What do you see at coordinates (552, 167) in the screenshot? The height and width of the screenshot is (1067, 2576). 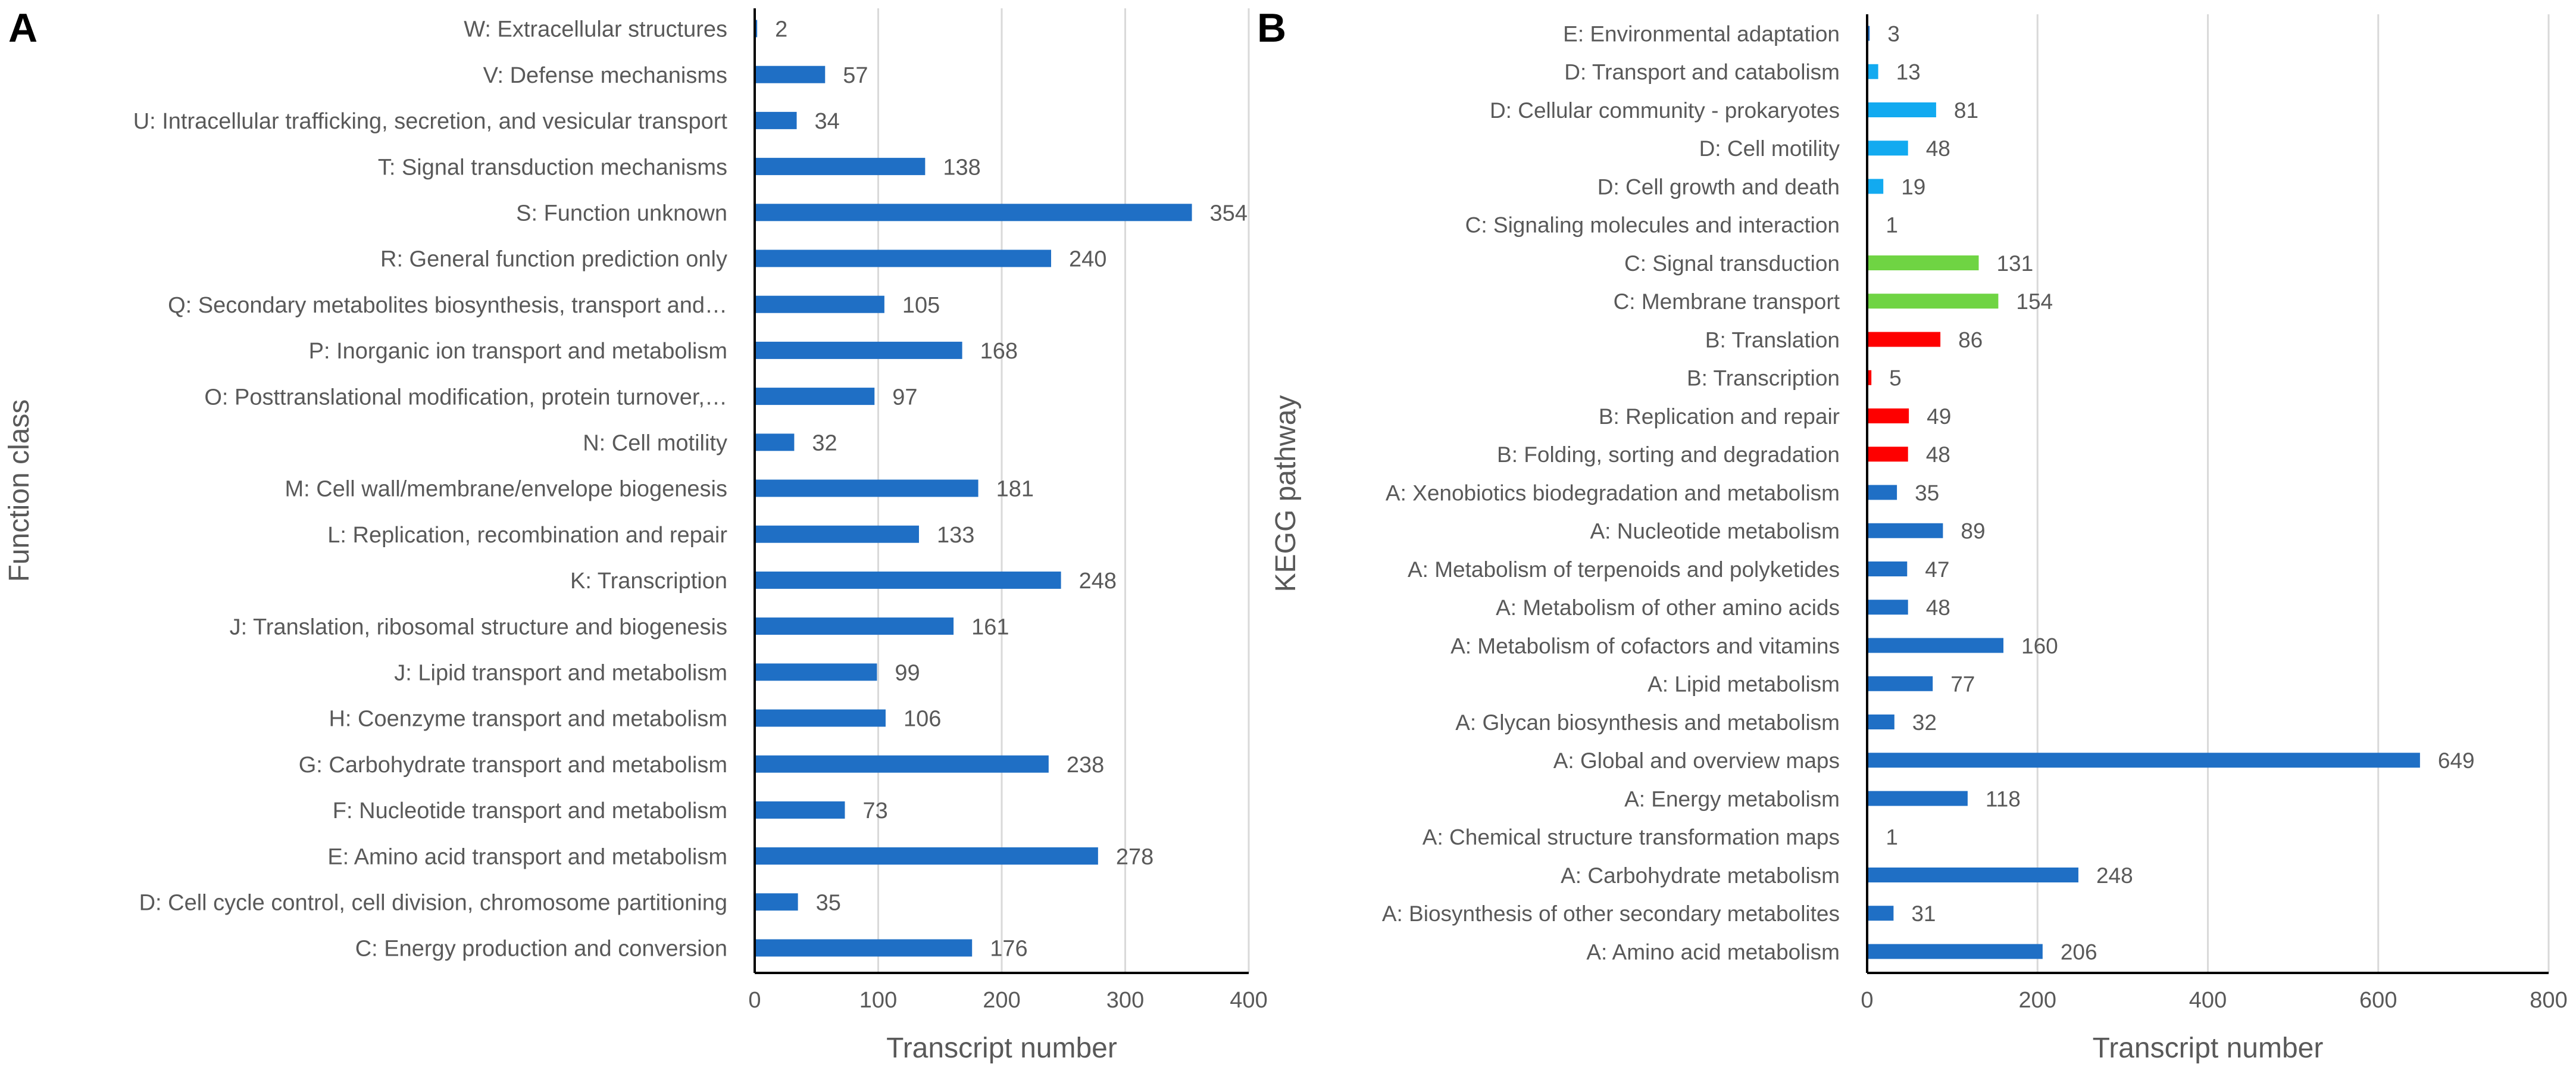 I see `category-label: T: Signal transduction mechanisms` at bounding box center [552, 167].